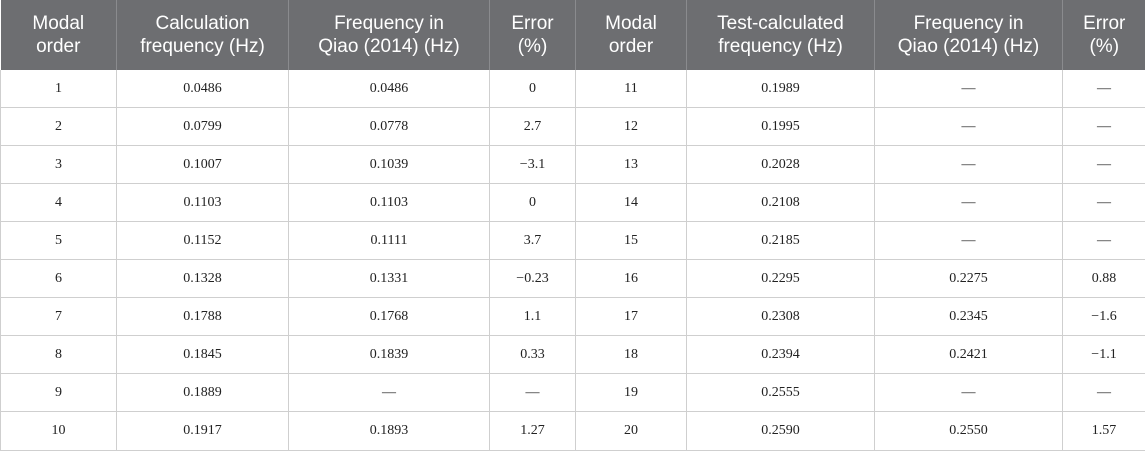 The width and height of the screenshot is (1145, 456). I want to click on cell-modal-order-2: 16, so click(631, 278).